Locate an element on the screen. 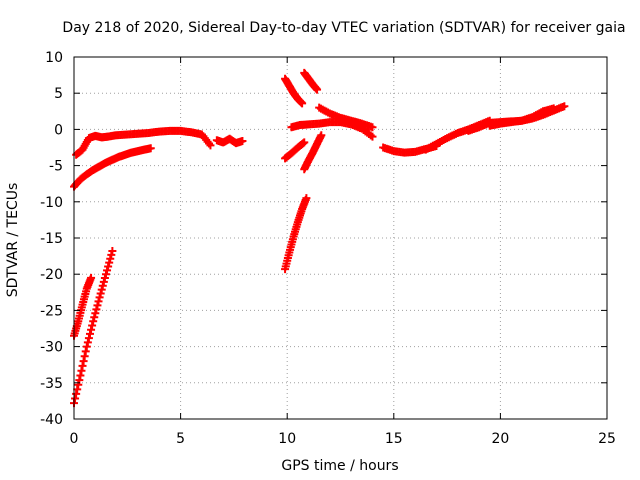 The height and width of the screenshot is (480, 640). series-arc-a is located at coordinates (112, 167).